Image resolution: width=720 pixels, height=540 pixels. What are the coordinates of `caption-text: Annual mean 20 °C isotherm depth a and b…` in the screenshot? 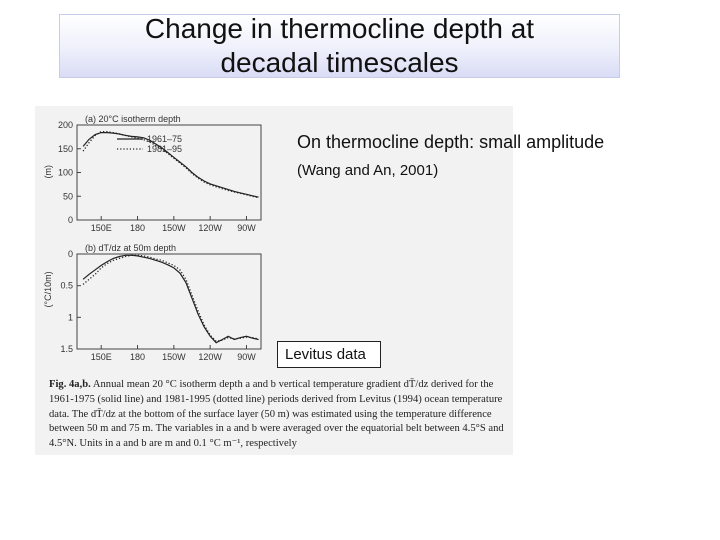 It's located at (276, 414).